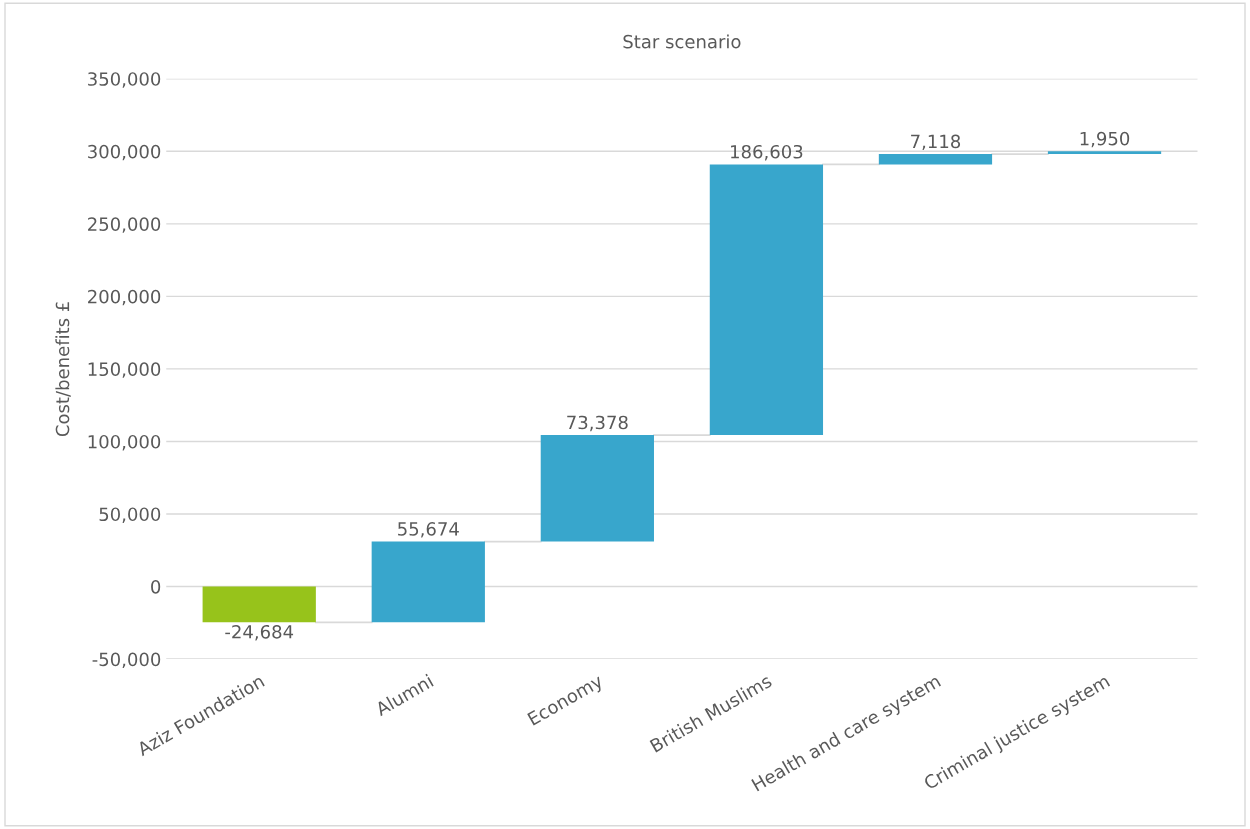  Describe the element at coordinates (156, 586) in the screenshot. I see `y-tick-label: 0` at that location.